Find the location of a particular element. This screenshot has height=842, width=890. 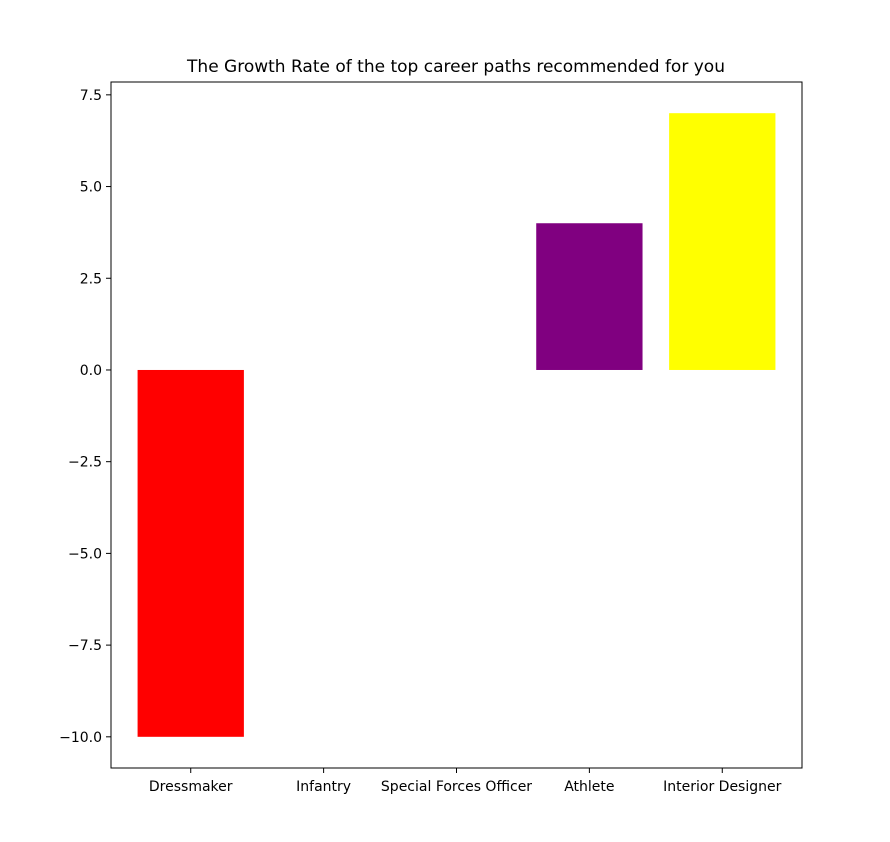

bar-athlete is located at coordinates (589, 296).